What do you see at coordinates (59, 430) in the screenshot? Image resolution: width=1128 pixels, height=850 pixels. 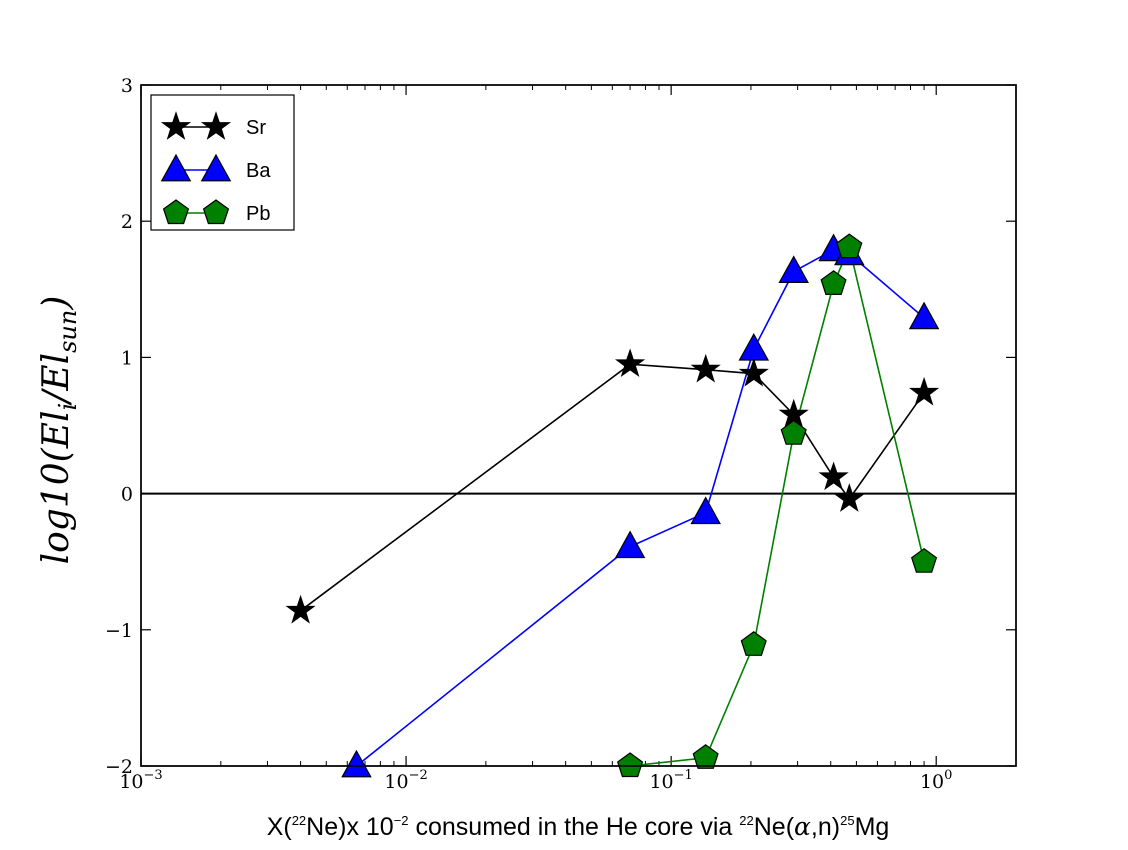 I see `y-axis-label: log10(Eli/Elsun)` at bounding box center [59, 430].